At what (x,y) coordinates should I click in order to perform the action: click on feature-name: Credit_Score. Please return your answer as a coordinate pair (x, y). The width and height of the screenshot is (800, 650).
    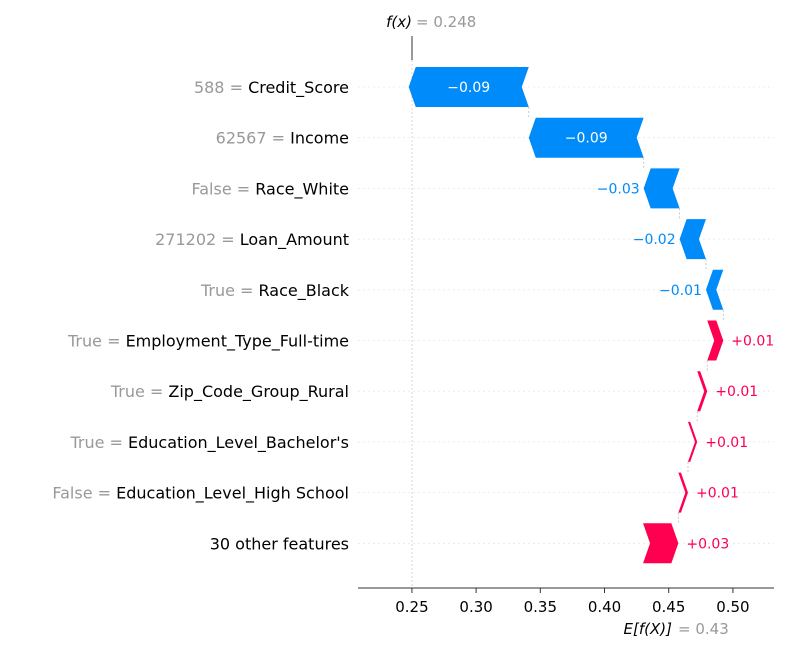
    Looking at the image, I should click on (298, 88).